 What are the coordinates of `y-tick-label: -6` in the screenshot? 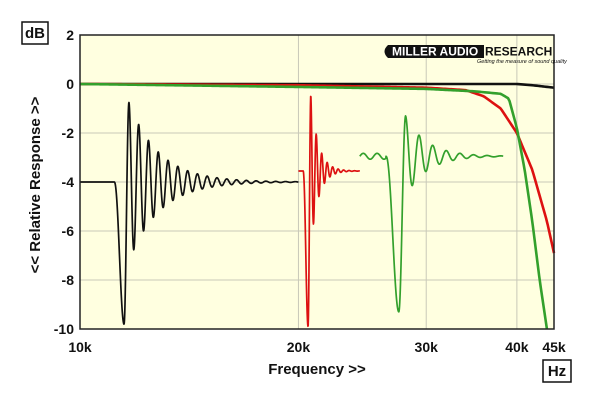 It's located at (68, 231).